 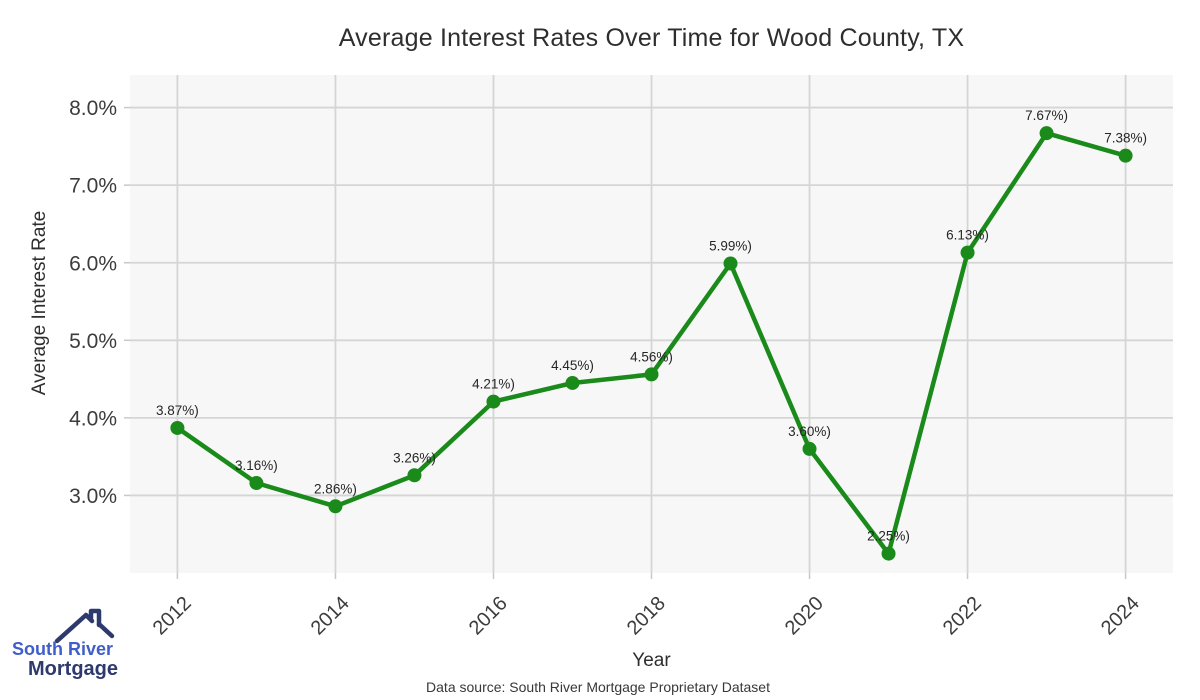 I want to click on svg-text: 2.25%), so click(x=888, y=536).